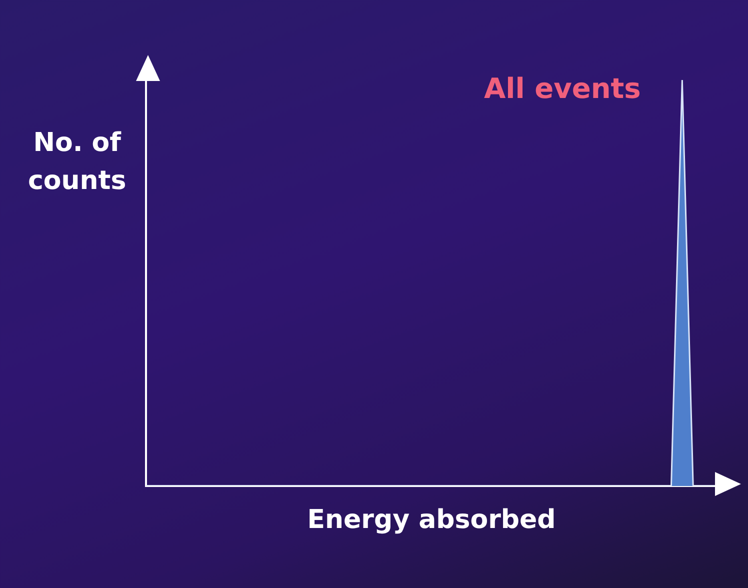  Describe the element at coordinates (562, 88) in the screenshot. I see `annotation: All events` at that location.